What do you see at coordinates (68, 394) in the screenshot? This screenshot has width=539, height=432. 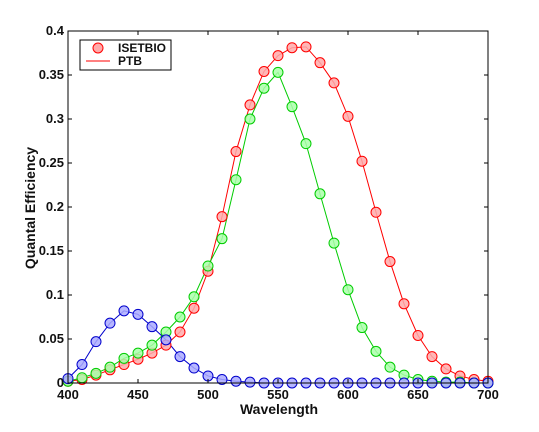 I see `x-tick-label: 400` at bounding box center [68, 394].